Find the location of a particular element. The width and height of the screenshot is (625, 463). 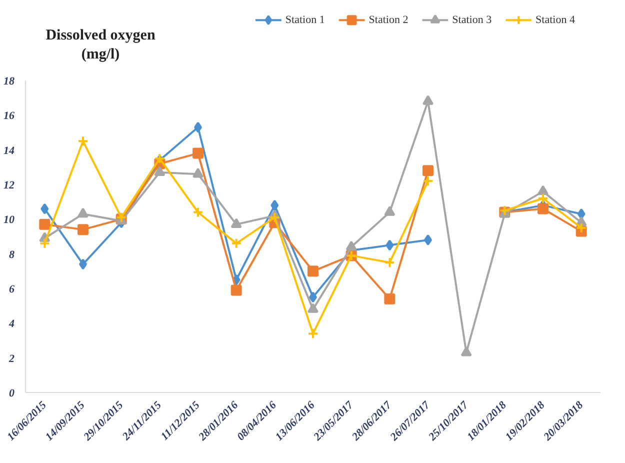

y-tick-label: 6 is located at coordinates (12, 290).